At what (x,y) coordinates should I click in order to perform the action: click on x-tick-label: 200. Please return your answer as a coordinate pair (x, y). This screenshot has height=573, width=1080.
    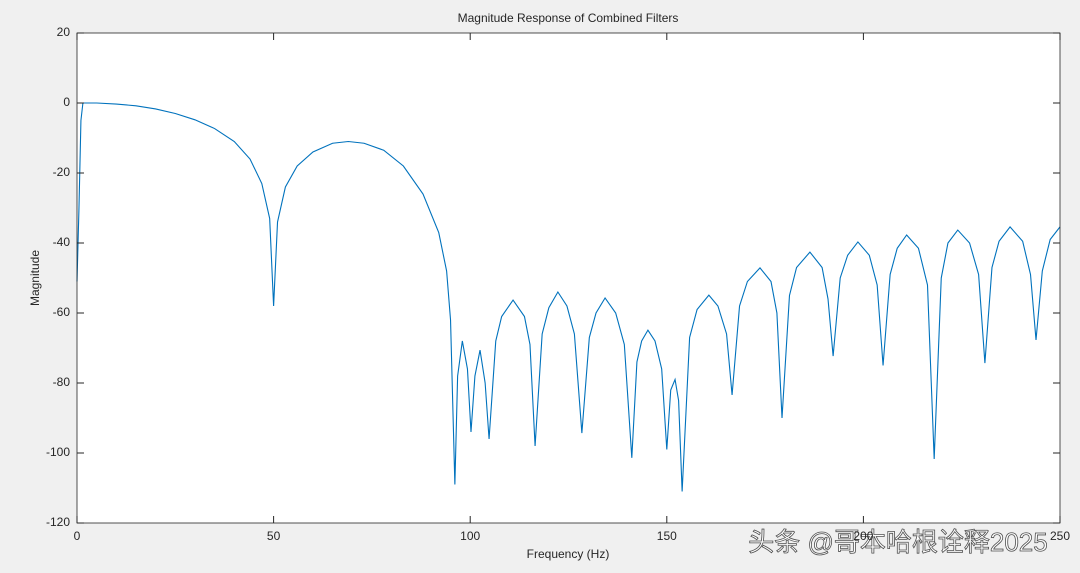
    Looking at the image, I should click on (863, 536).